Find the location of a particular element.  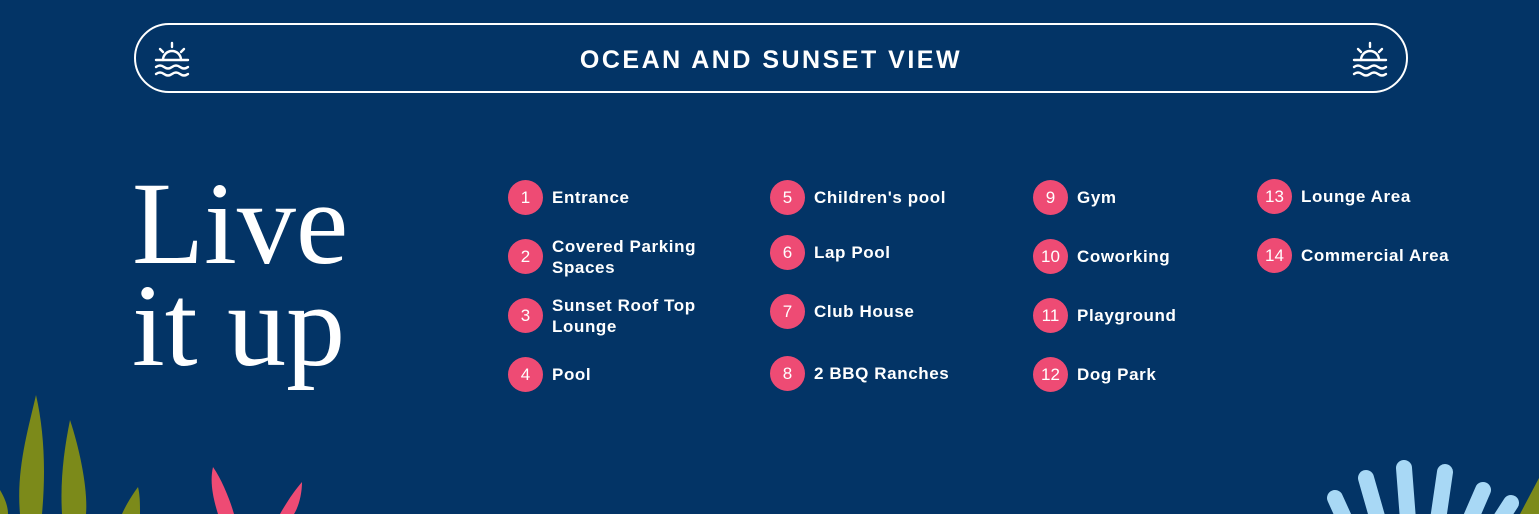

headline-line2: it up is located at coordinates (239, 325).